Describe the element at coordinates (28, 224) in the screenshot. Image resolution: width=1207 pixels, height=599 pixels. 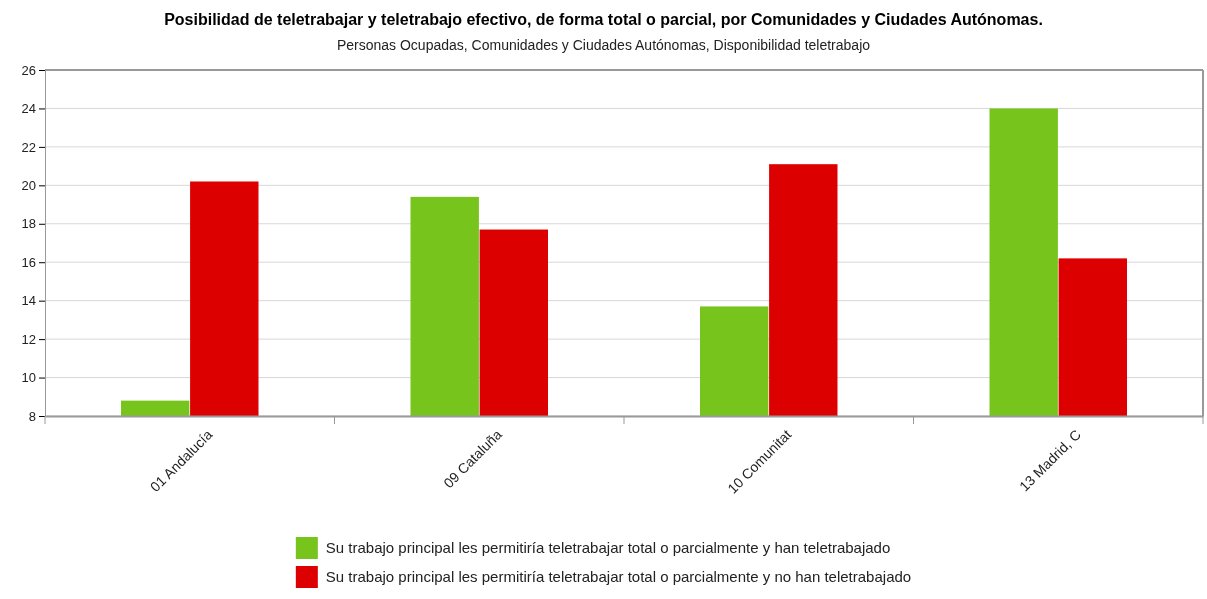
I see `y-tick-label: 18` at that location.